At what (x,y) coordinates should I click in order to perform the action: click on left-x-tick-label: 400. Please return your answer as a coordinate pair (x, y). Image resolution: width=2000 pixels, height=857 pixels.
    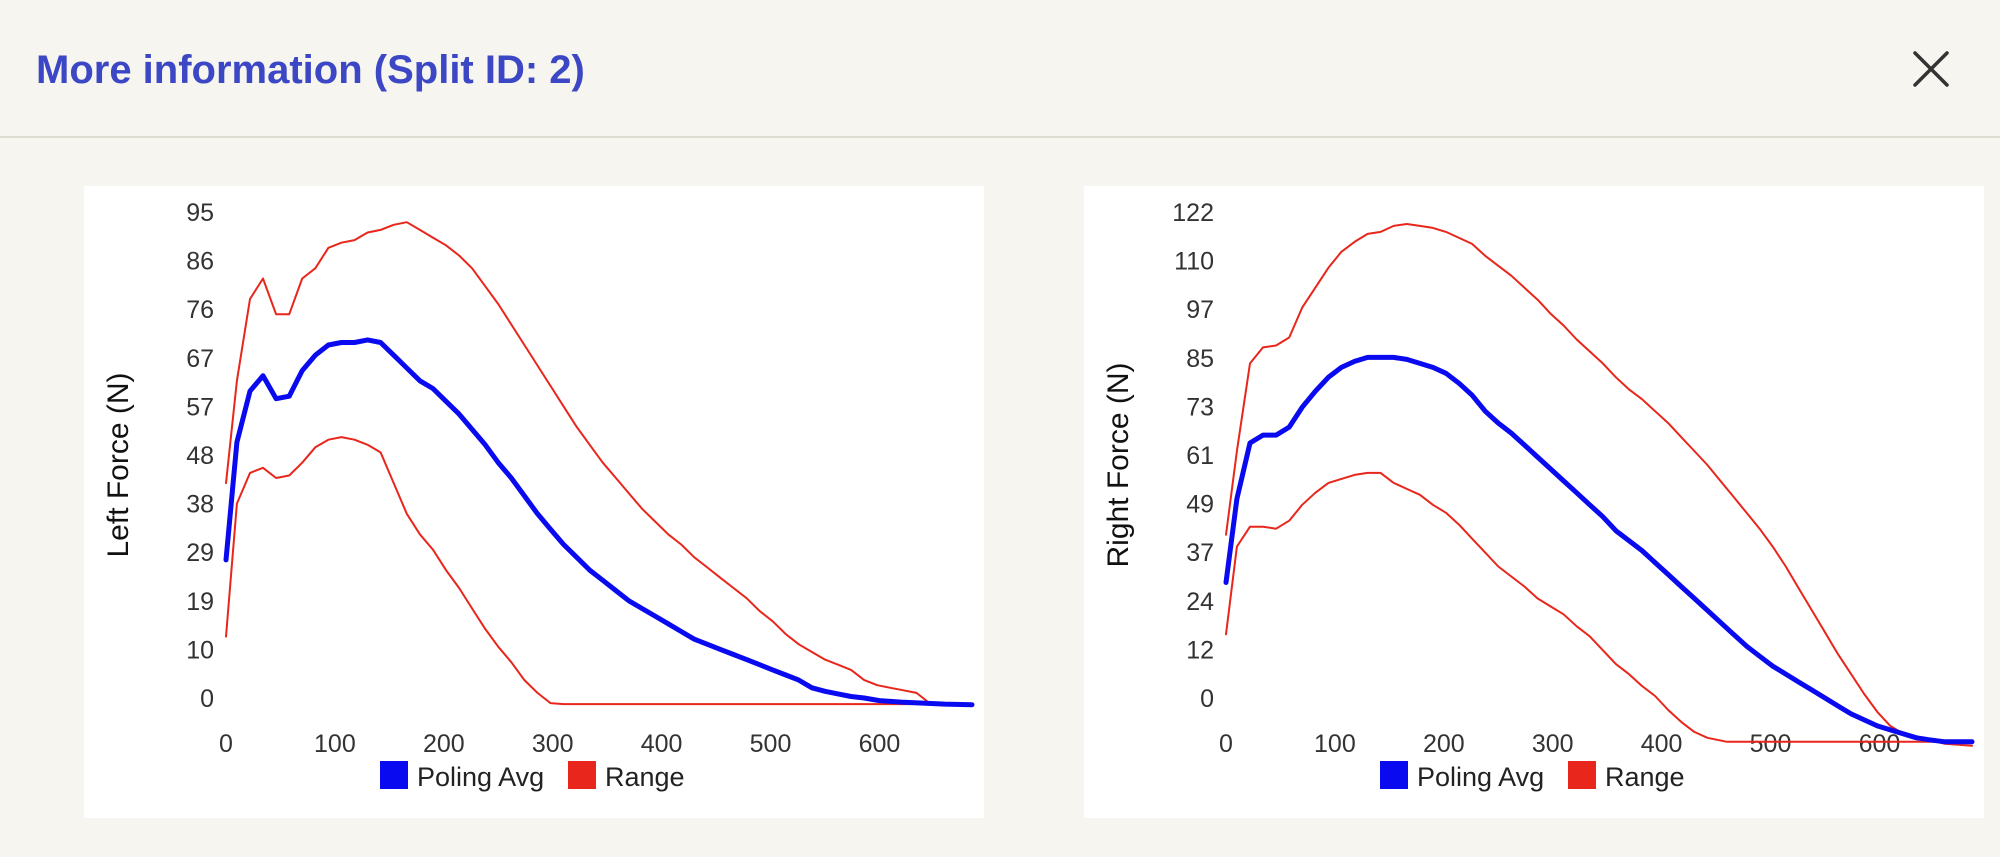
    Looking at the image, I should click on (662, 744).